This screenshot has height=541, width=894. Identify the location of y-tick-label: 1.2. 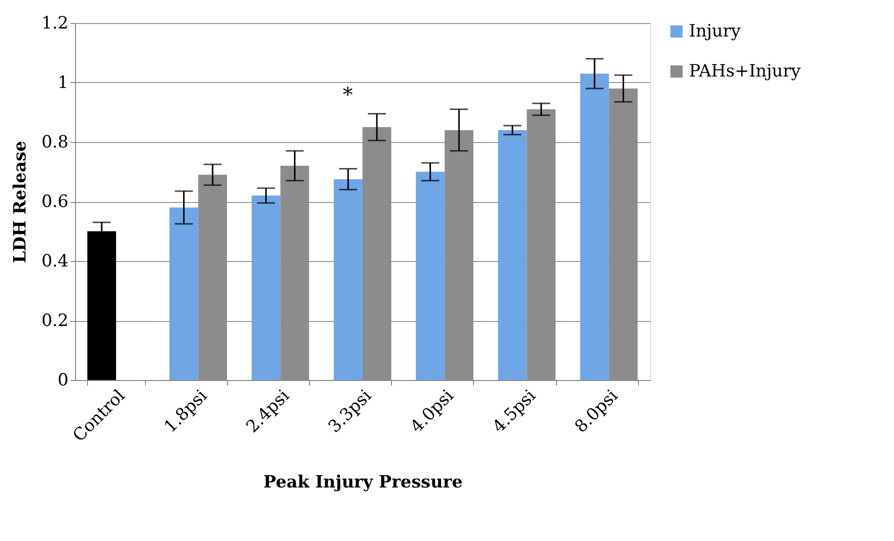
(54, 24).